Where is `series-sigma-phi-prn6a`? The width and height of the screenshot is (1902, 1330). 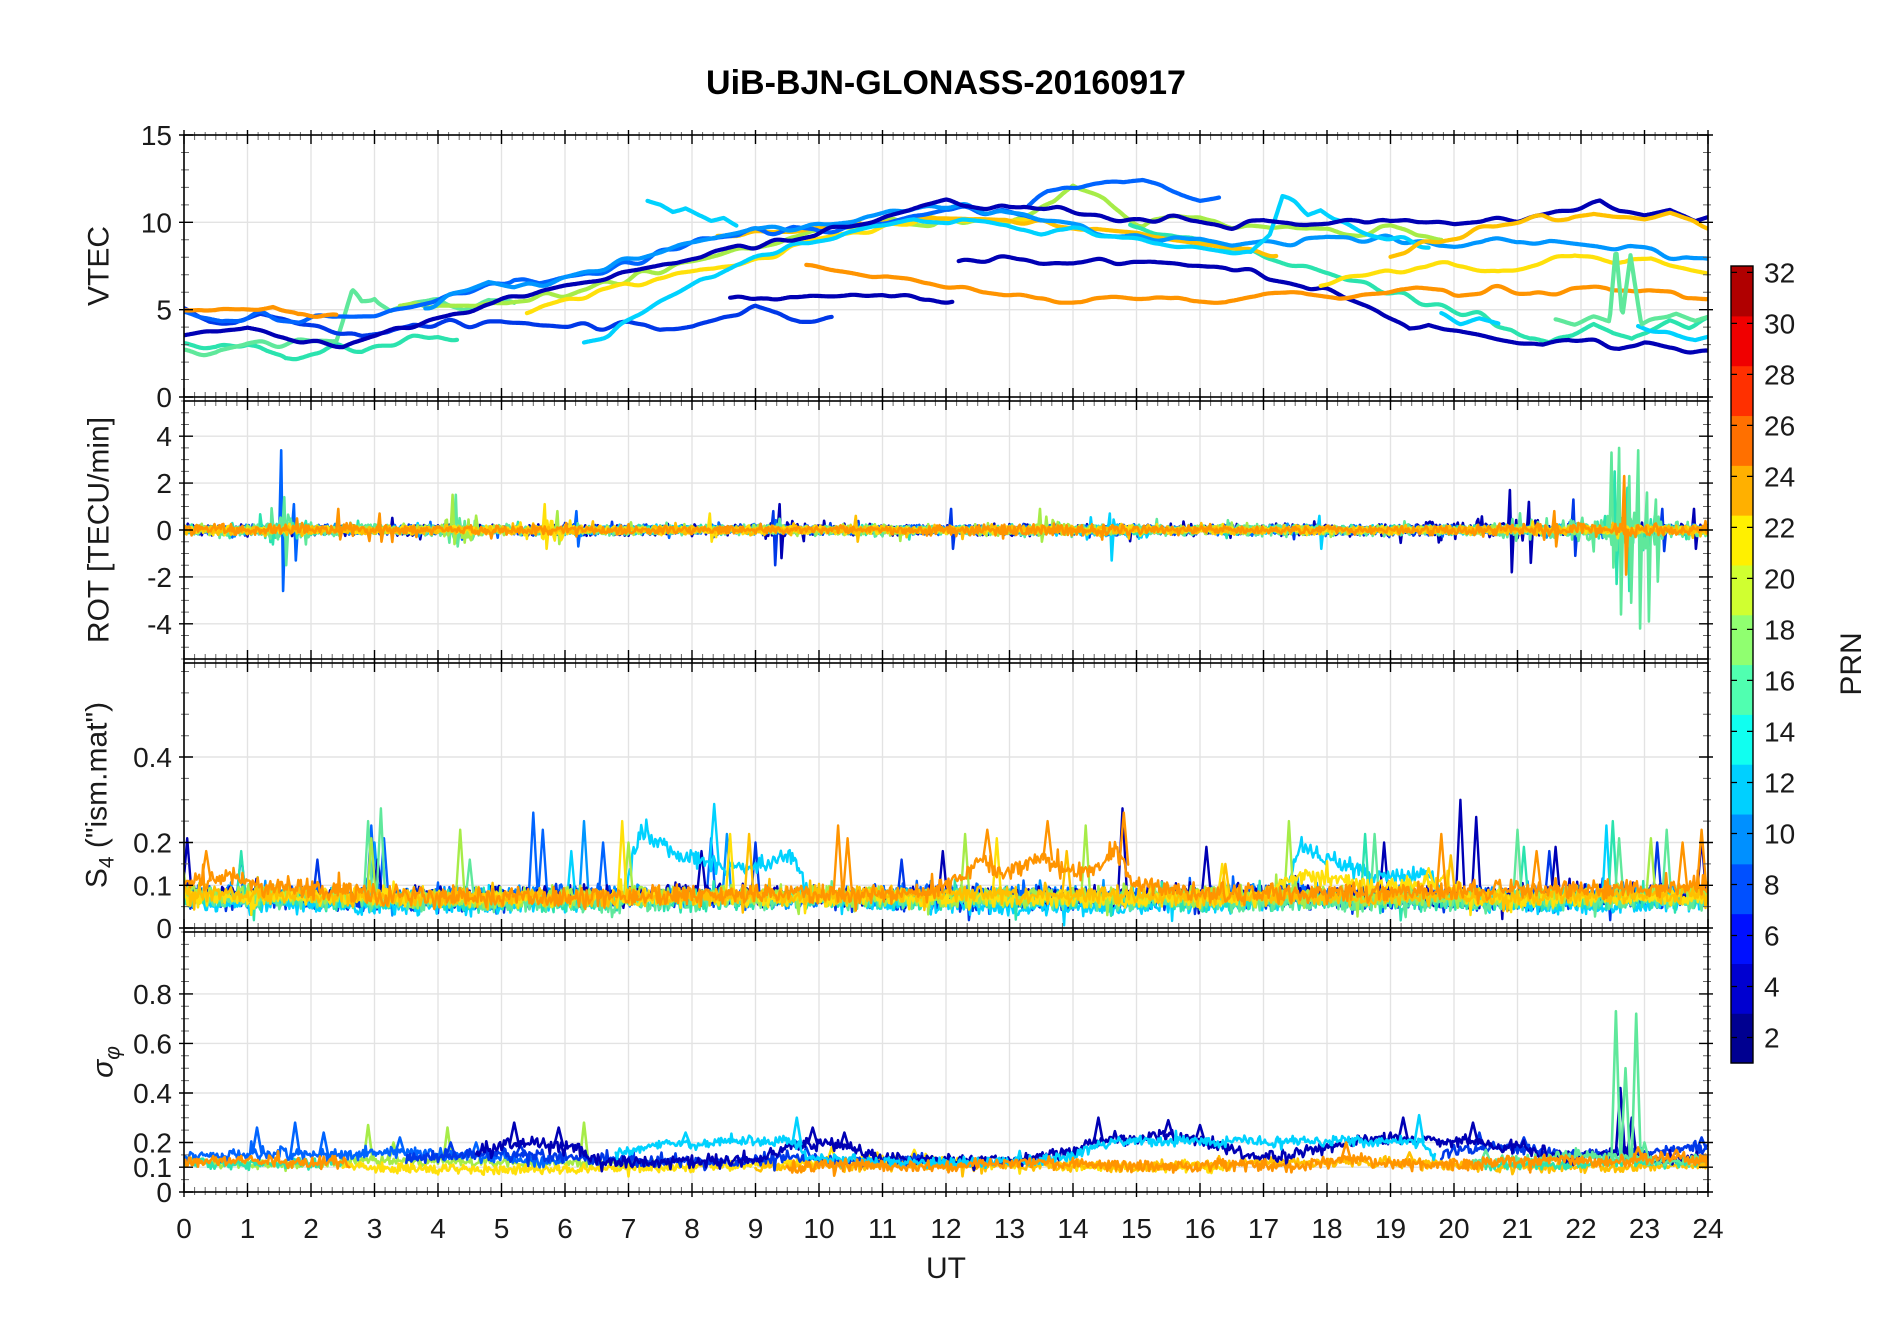
series-sigma-phi-prn6a is located at coordinates (676, 1156).